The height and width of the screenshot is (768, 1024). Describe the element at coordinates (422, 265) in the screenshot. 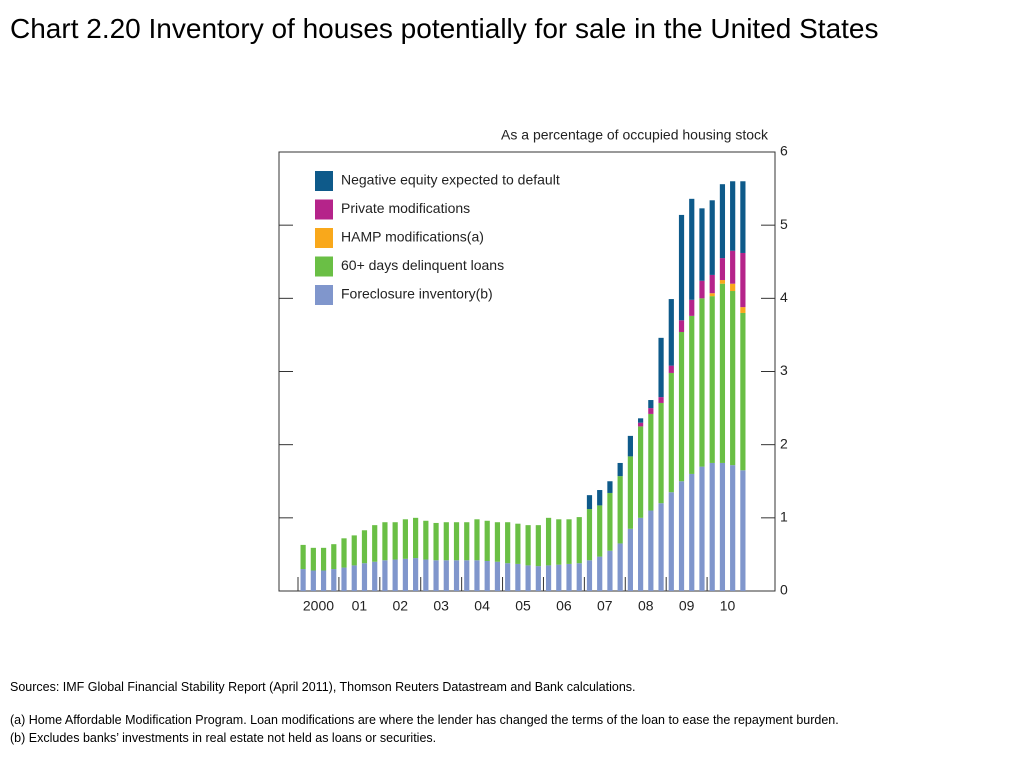

I see `legend-label: 60+ days delinquent loans` at that location.